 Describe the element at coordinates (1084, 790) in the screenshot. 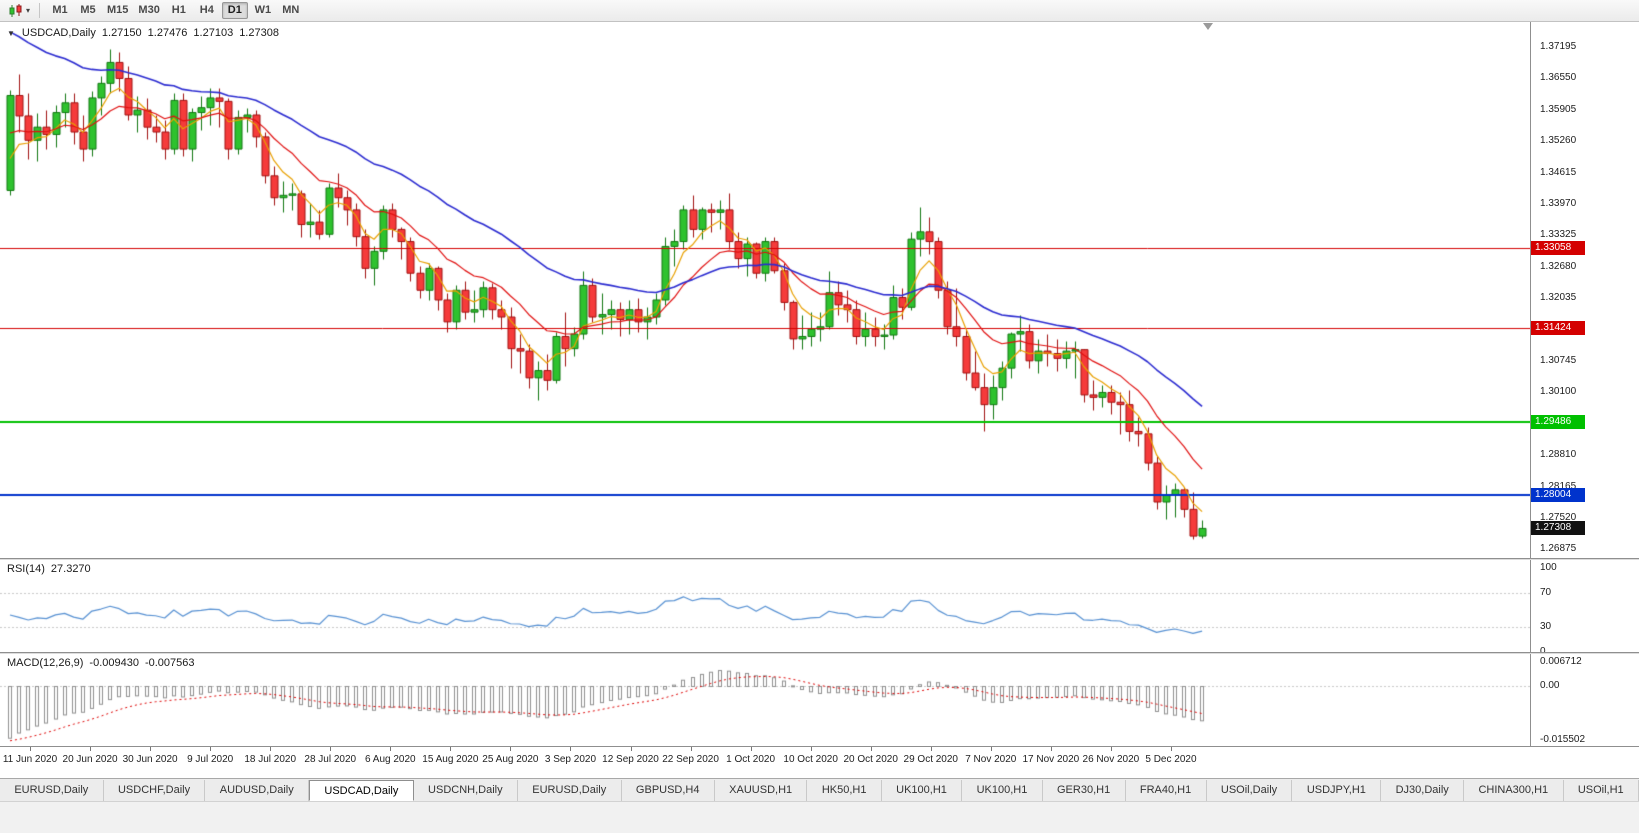

I see `chart-tab-ger30-h1: GER30,H1` at that location.